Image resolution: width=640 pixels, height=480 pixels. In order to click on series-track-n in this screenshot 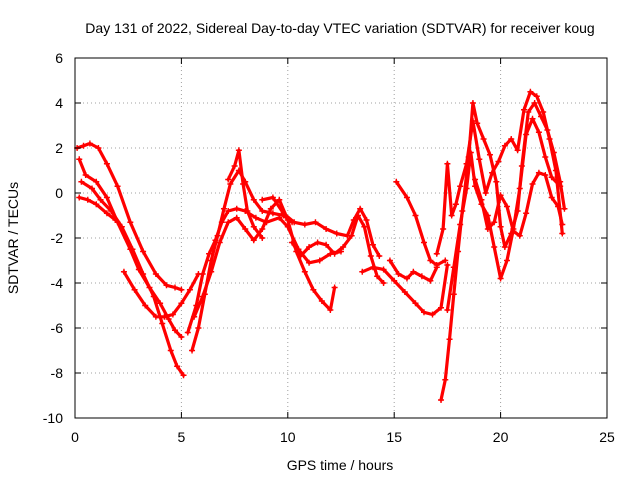, I will do `click(421, 223)`.